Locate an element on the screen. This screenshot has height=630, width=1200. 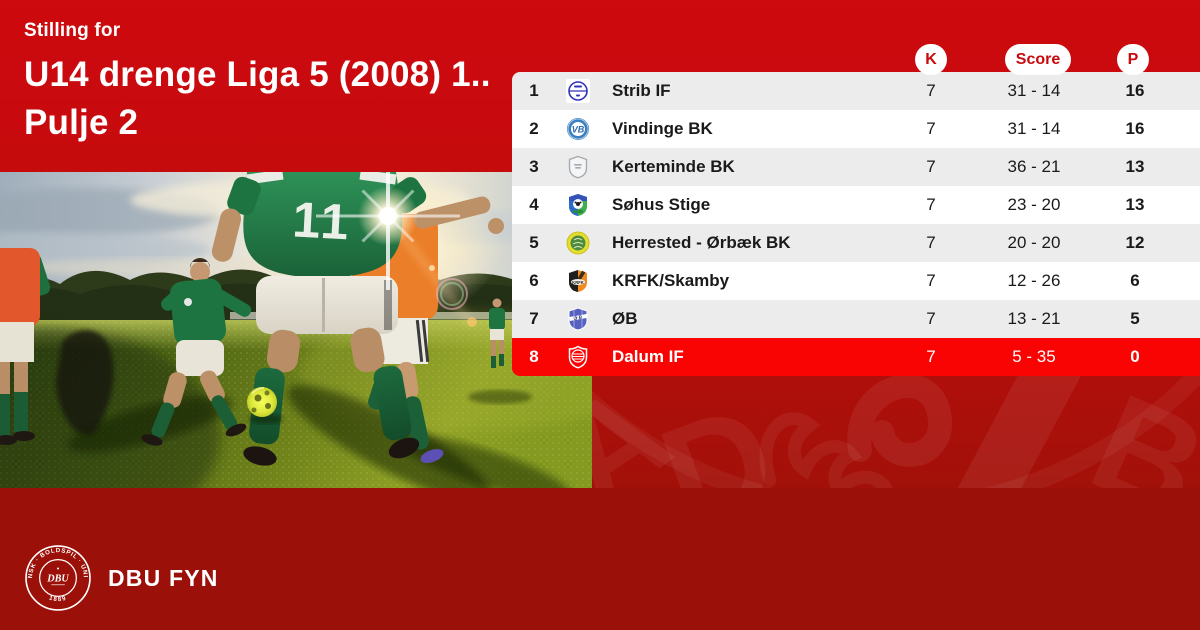
position-cell: 1 is located at coordinates (534, 90).